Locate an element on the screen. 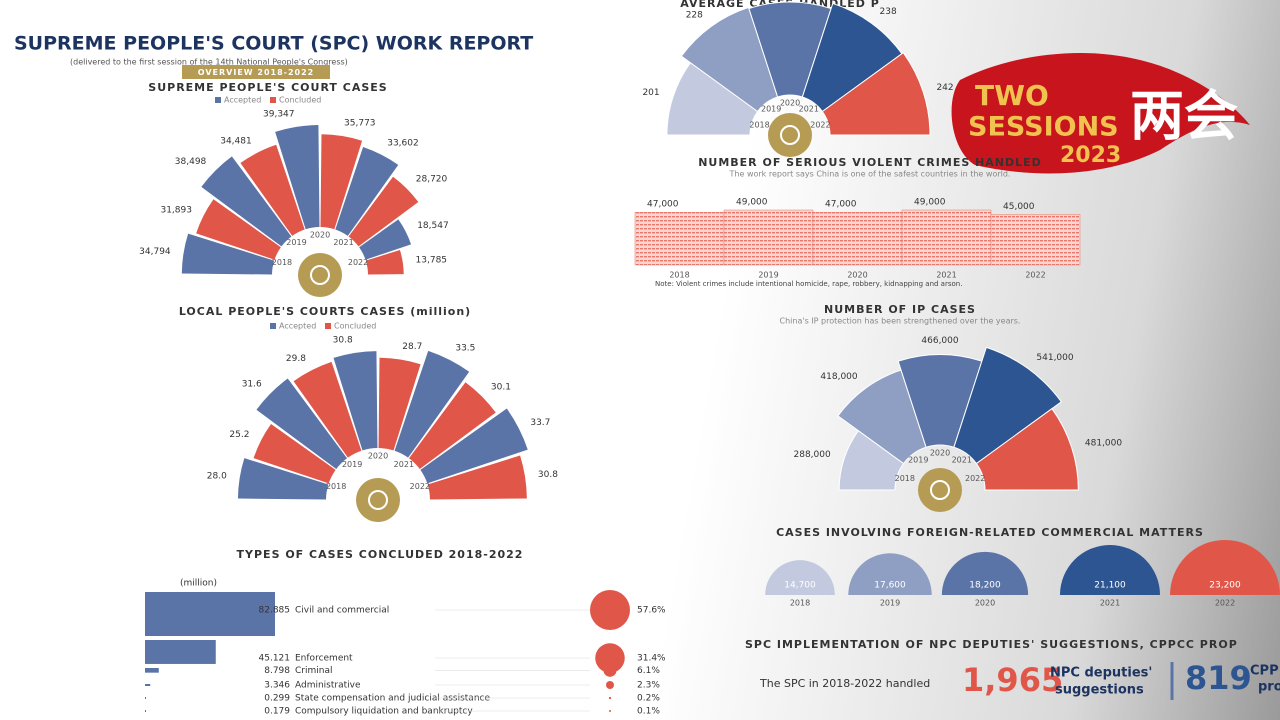 The image size is (1280, 720). value-label: 30.1 is located at coordinates (501, 388).